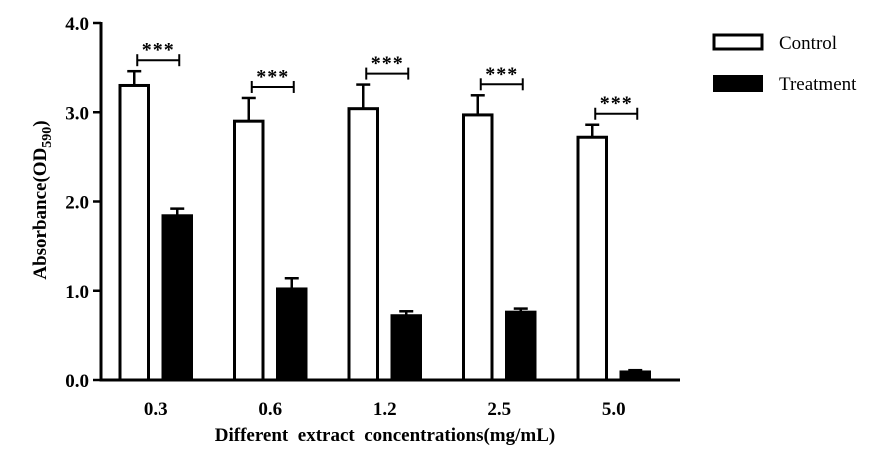 This screenshot has height=449, width=886. I want to click on y-axis-title-main: Absorbance(OD, so click(40, 214).